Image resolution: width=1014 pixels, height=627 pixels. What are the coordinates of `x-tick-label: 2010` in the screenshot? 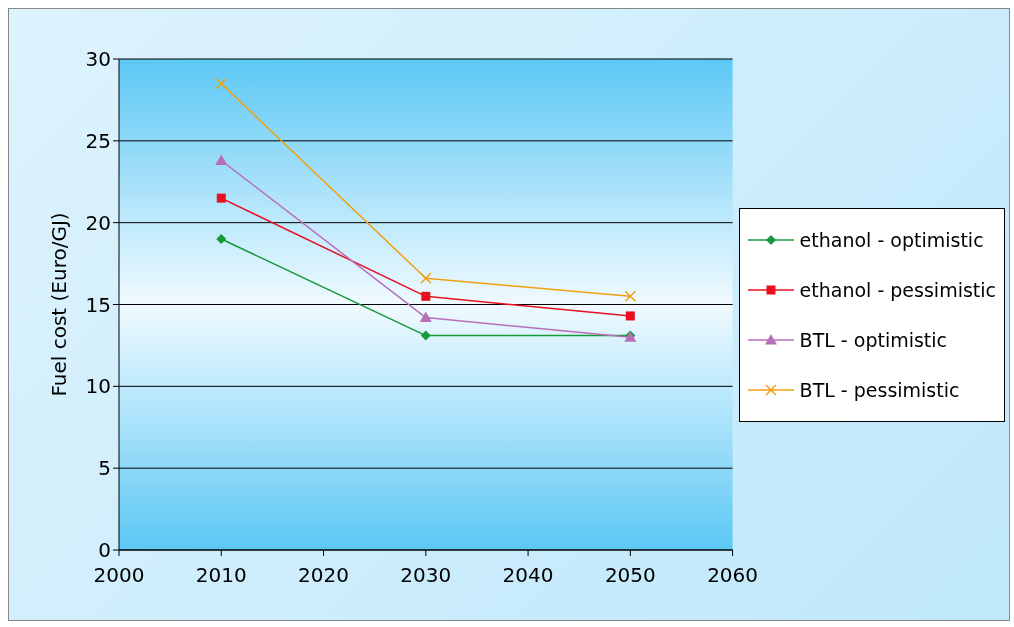 It's located at (221, 575).